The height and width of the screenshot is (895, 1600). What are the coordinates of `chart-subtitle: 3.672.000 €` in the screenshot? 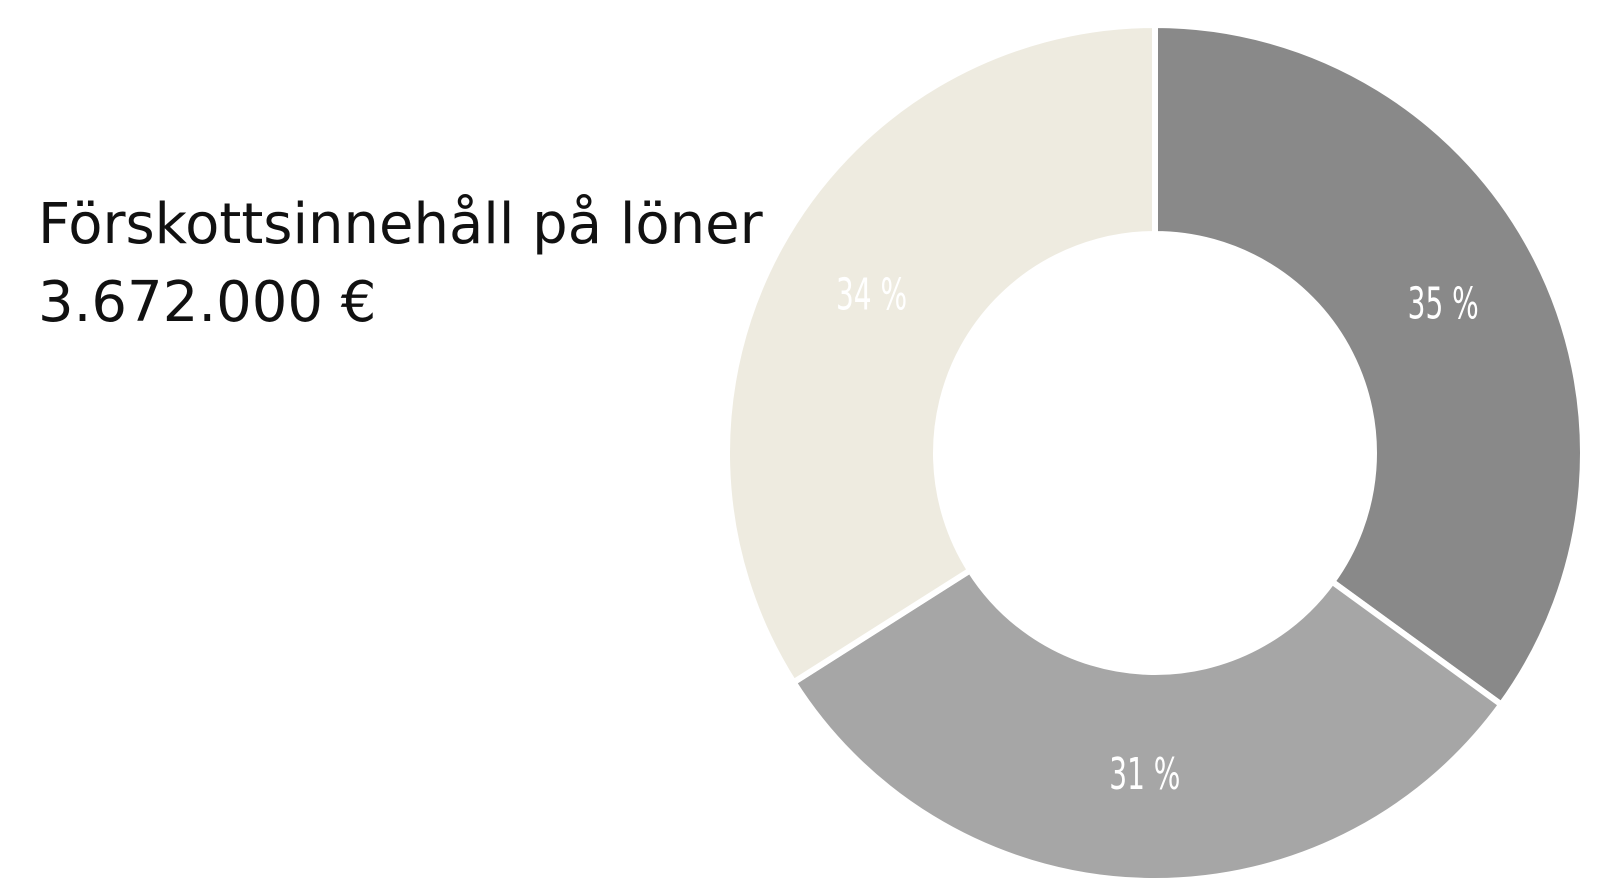 It's located at (207, 302).